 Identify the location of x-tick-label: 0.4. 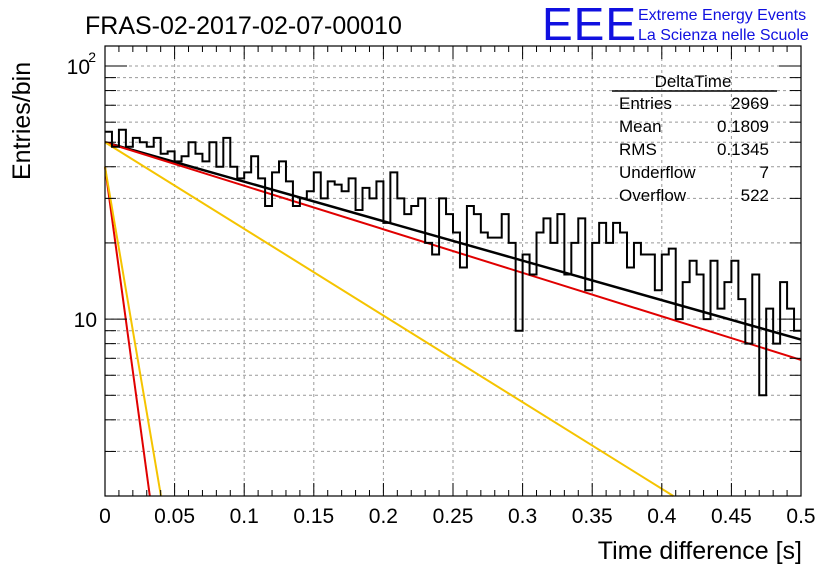
(662, 516).